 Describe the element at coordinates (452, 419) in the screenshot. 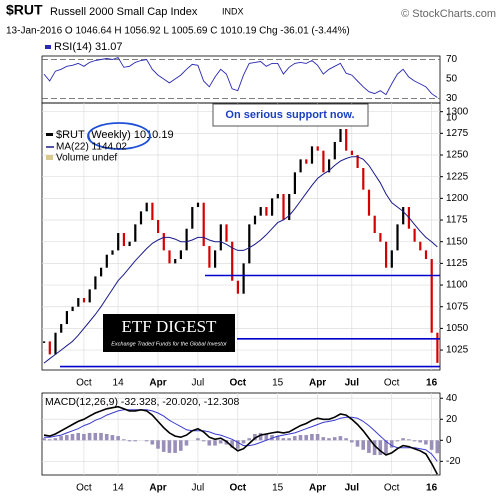

I see `y-tick-label: 20` at that location.